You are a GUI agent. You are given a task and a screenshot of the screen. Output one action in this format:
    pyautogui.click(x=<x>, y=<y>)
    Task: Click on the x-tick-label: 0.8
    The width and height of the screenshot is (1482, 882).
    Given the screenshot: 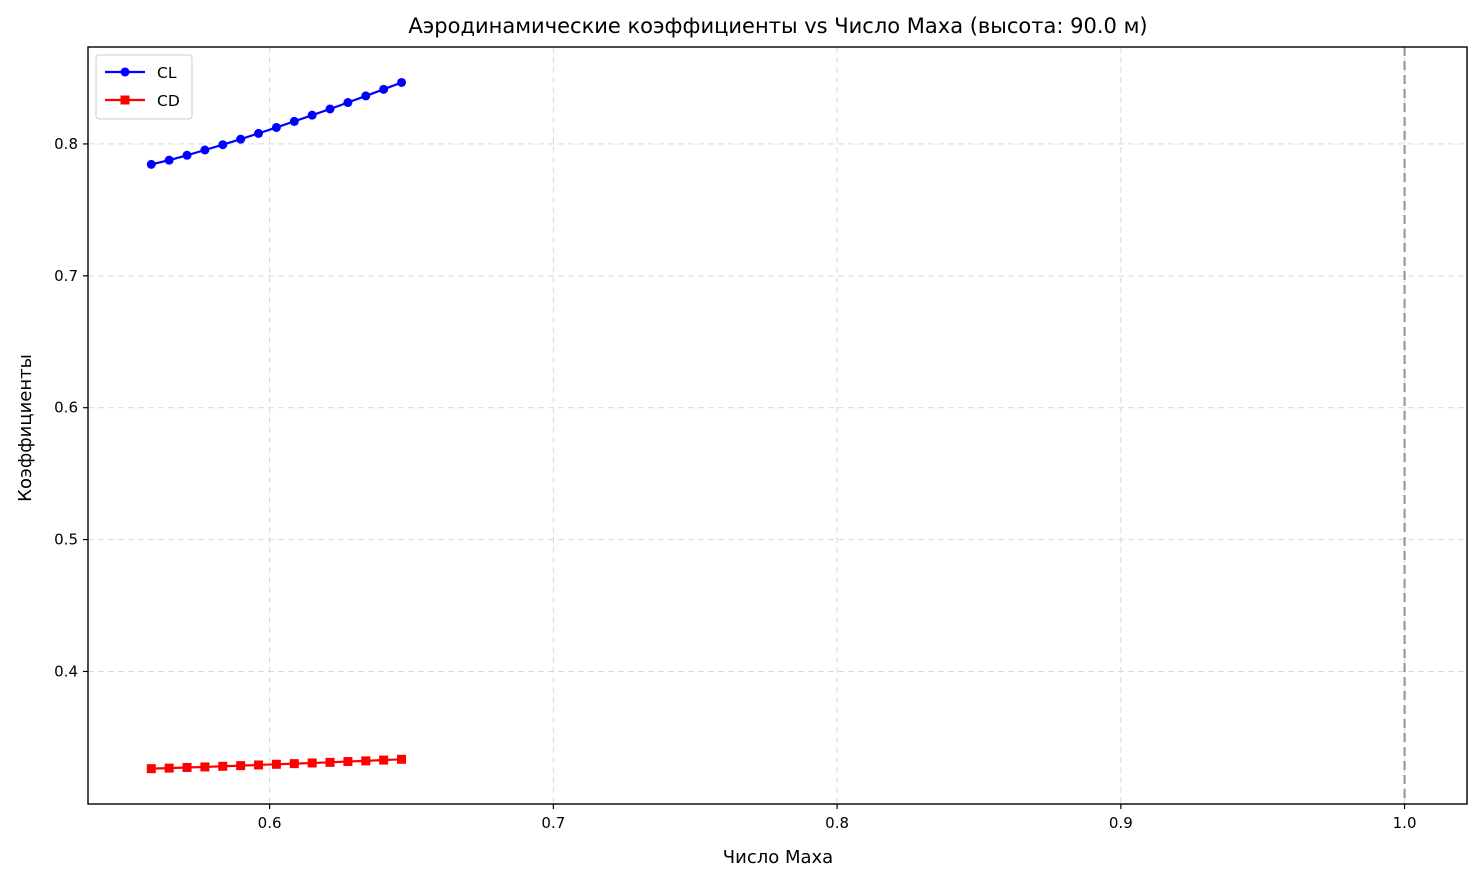 What is the action you would take?
    pyautogui.click(x=837, y=823)
    